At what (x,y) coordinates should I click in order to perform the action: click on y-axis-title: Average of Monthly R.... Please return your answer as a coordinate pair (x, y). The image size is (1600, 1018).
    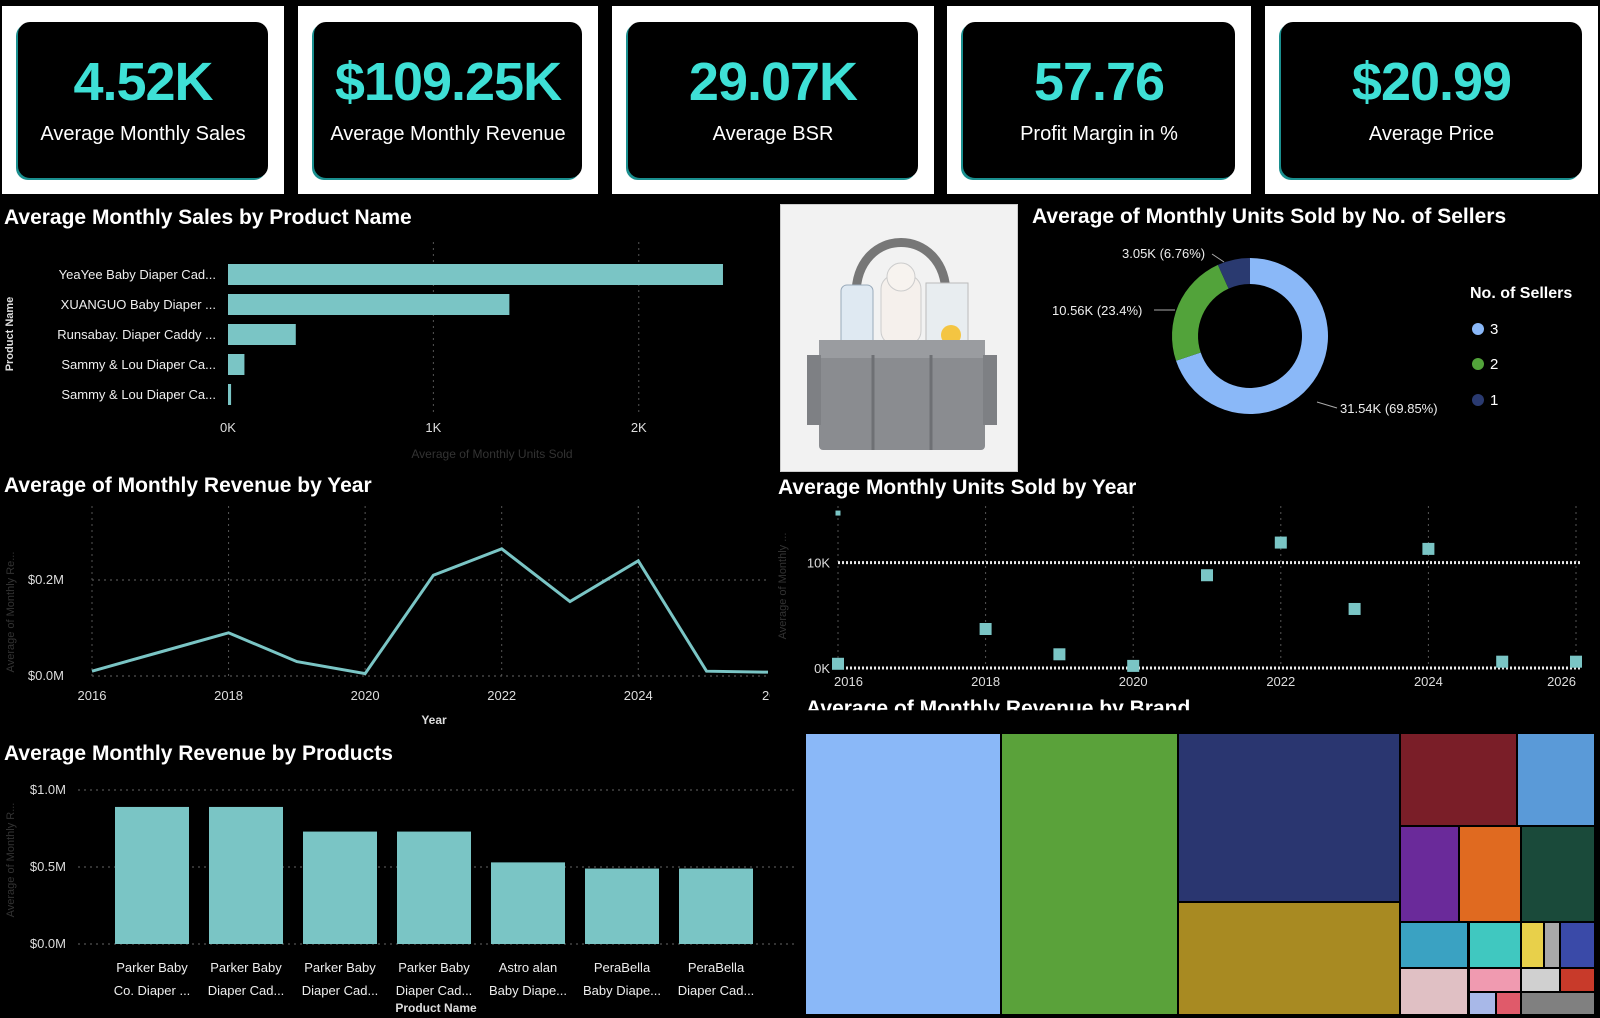
    Looking at the image, I should click on (11, 860).